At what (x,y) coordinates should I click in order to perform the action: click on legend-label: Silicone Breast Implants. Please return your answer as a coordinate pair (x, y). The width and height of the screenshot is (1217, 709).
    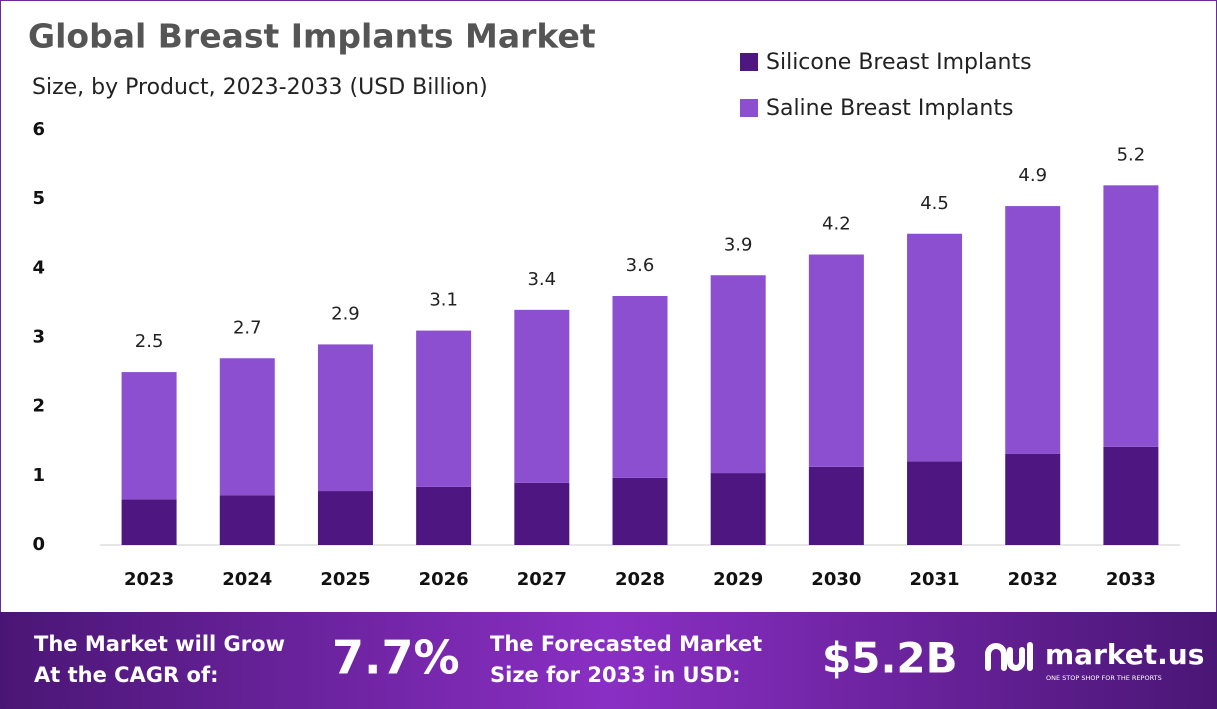
    Looking at the image, I should click on (899, 62).